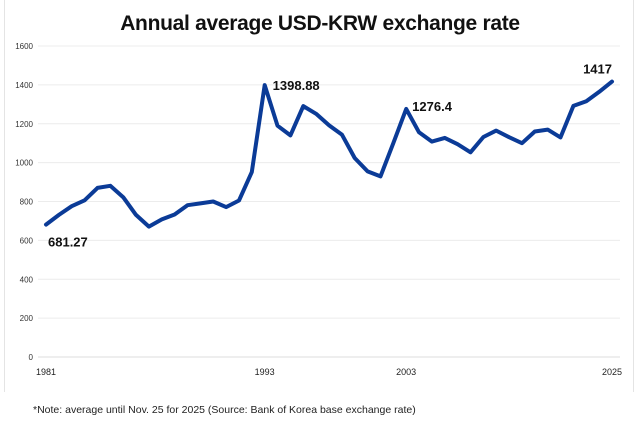 The image size is (640, 433). I want to click on x-tick-label: 1993, so click(265, 372).